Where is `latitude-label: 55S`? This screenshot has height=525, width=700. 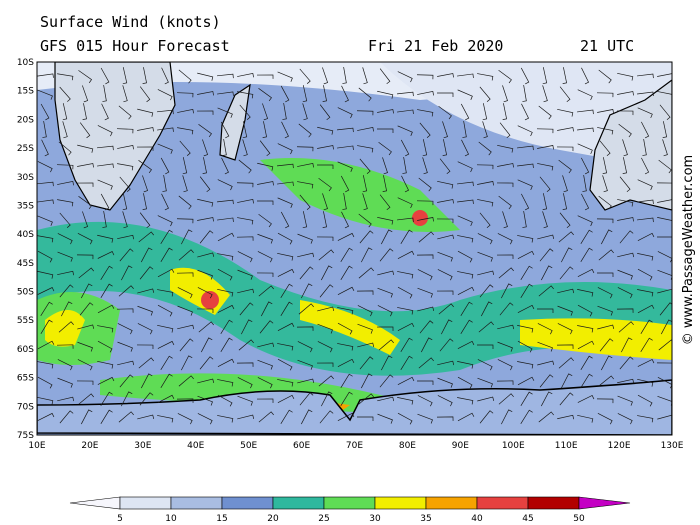 latitude-label: 55S is located at coordinates (25, 321).